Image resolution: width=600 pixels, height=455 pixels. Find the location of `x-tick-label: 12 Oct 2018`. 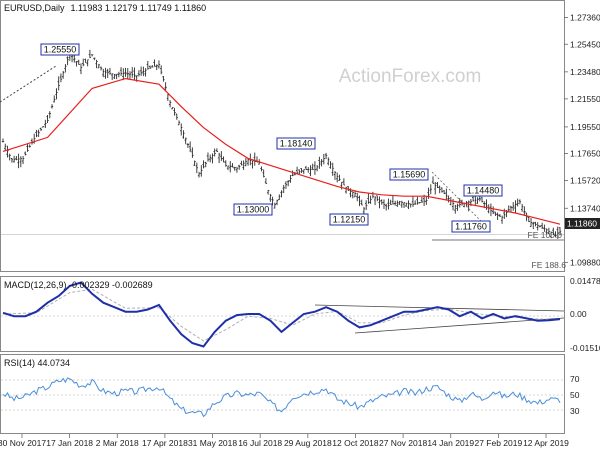

x-tick-label: 12 Oct 2018 is located at coordinates (355, 443).